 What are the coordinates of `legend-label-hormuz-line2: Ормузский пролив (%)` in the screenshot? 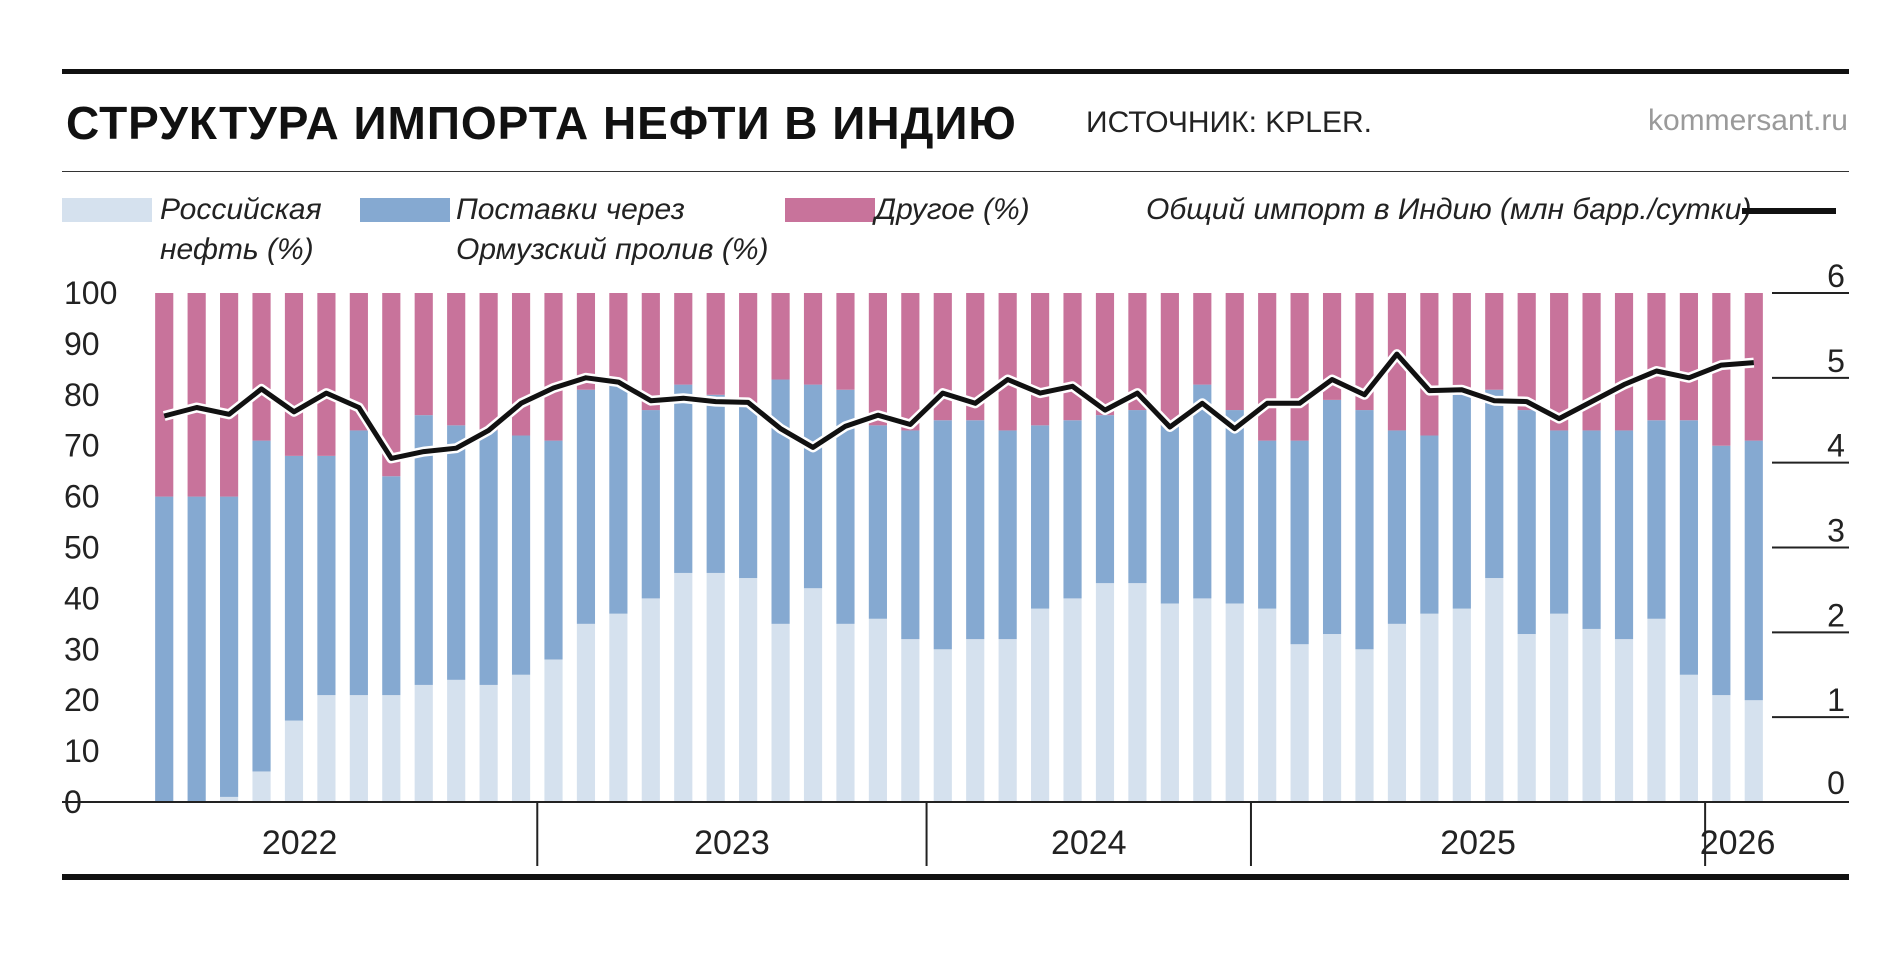 It's located at (612, 249).